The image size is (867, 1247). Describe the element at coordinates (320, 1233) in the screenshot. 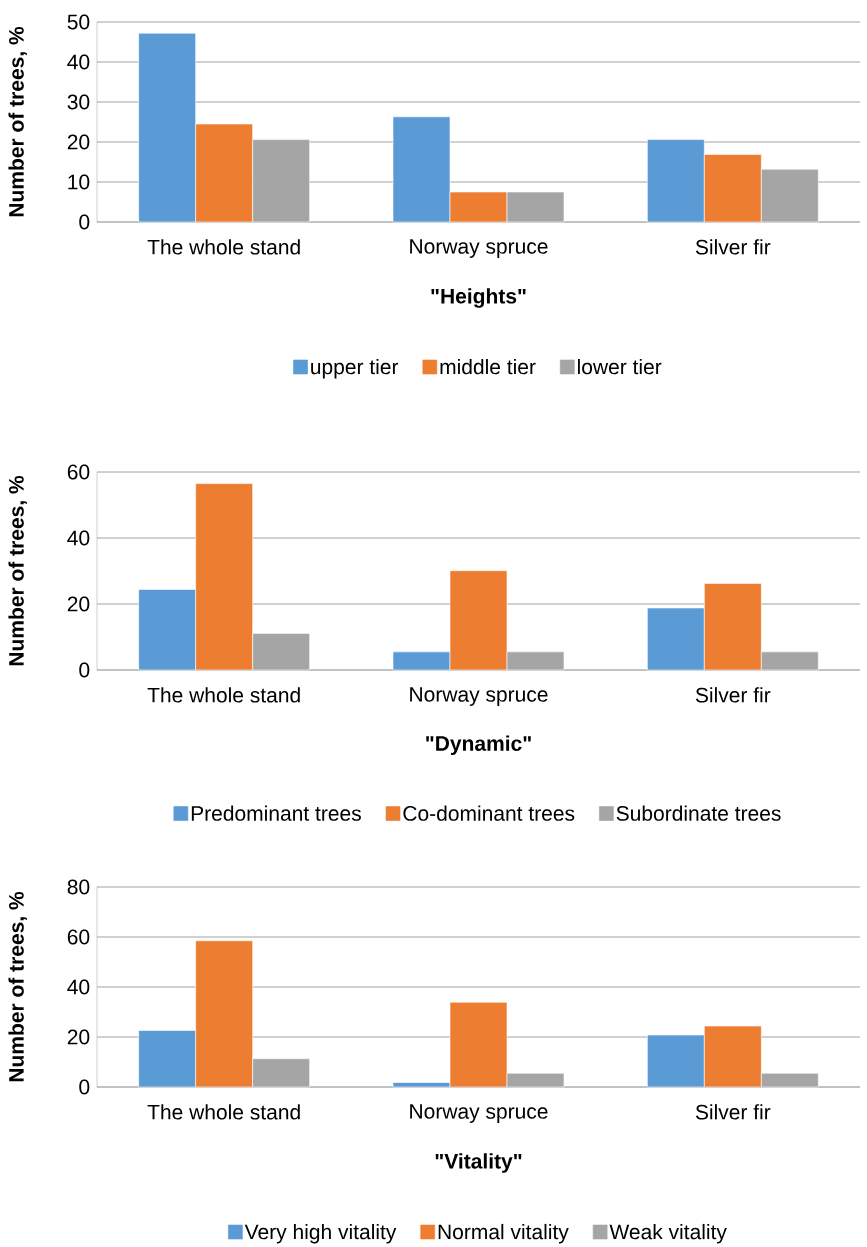

I see `legend-label: Very high vitality` at that location.